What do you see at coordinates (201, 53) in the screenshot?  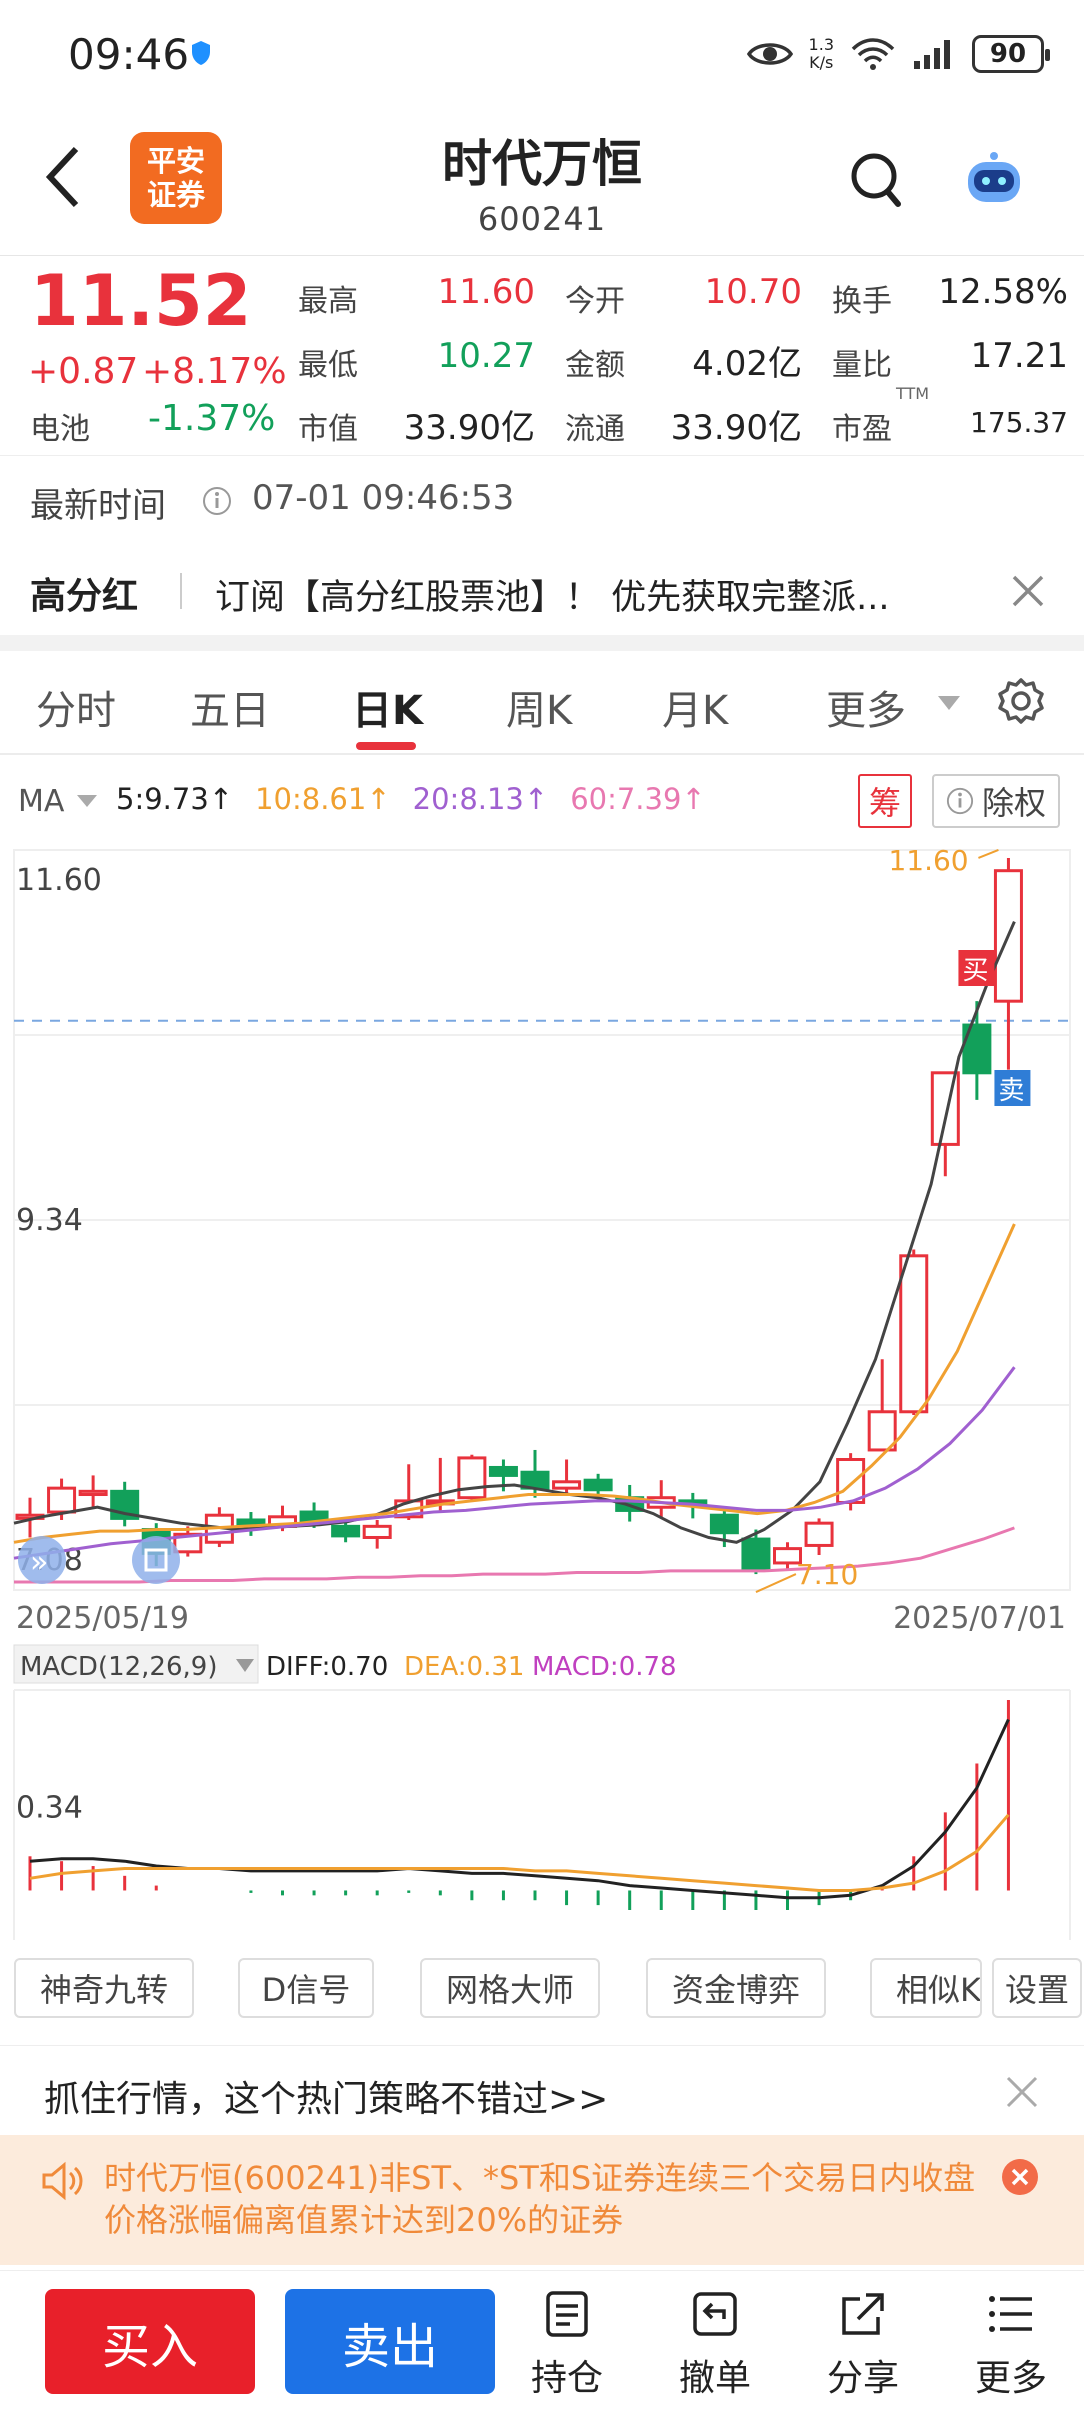 I see `shield-icon` at bounding box center [201, 53].